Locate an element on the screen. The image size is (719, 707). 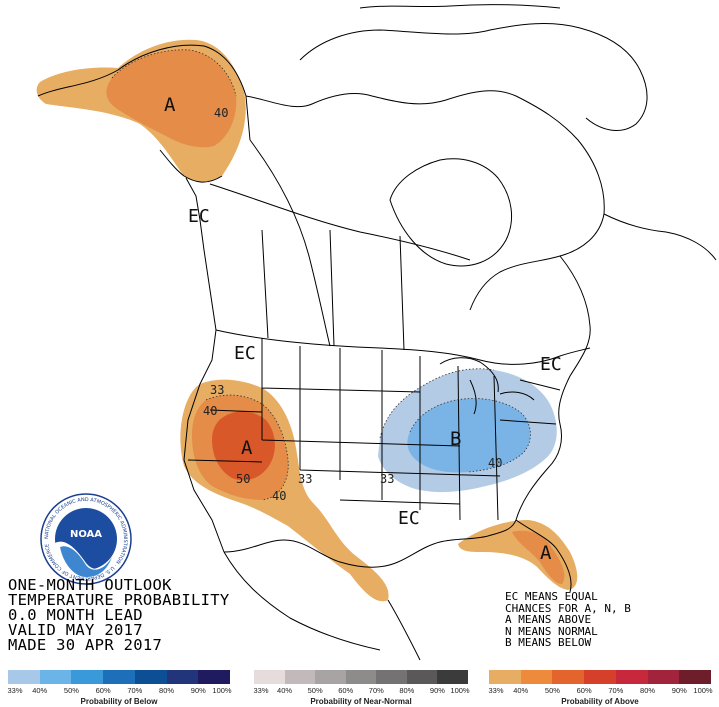
near-normal-color-scale is located at coordinates (361, 677).